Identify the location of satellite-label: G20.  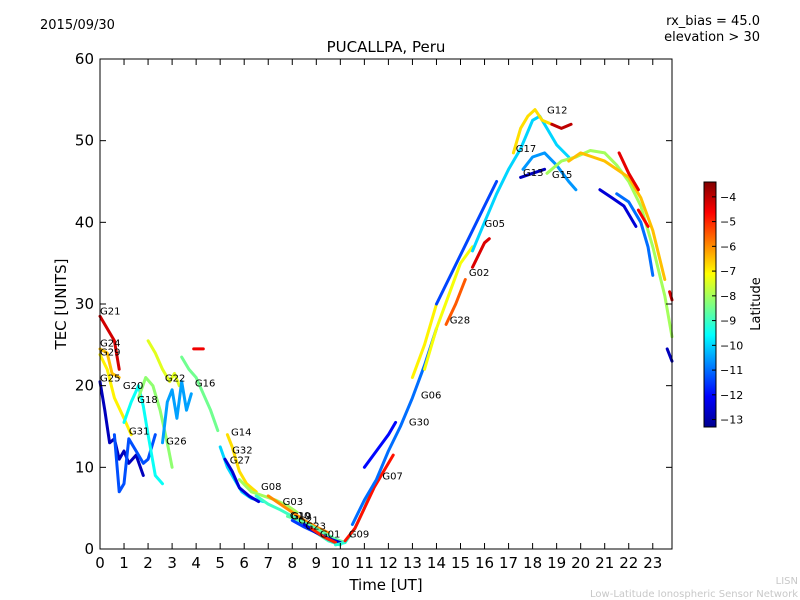
(133, 386).